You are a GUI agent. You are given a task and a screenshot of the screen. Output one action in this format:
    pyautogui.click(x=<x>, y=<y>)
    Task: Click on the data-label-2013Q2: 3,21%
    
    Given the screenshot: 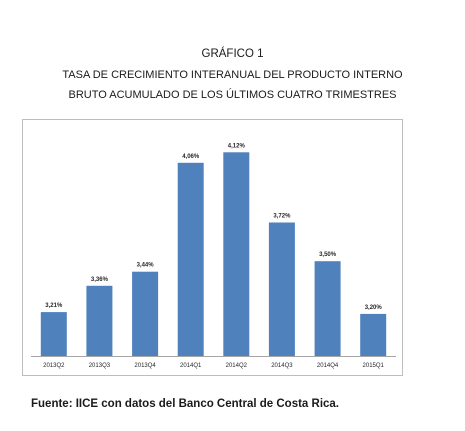 What is the action you would take?
    pyautogui.click(x=54, y=306)
    